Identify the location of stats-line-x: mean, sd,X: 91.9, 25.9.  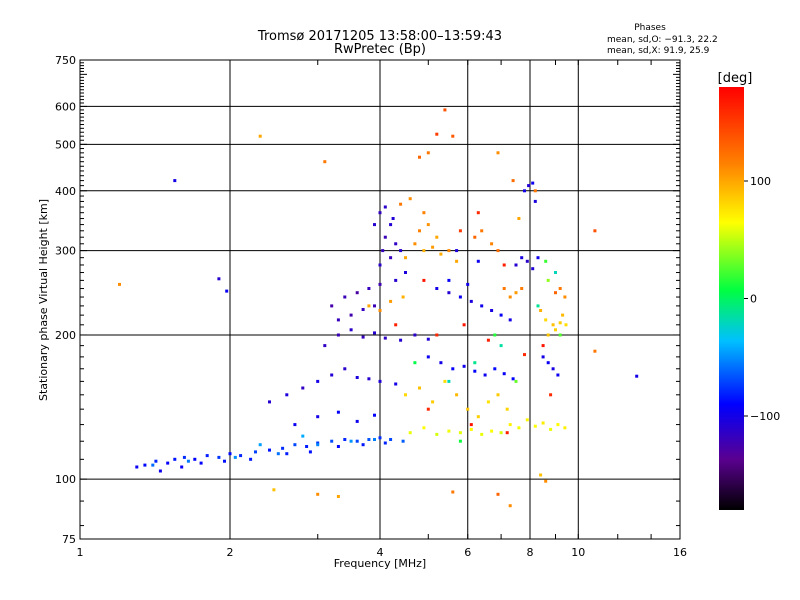
(658, 51).